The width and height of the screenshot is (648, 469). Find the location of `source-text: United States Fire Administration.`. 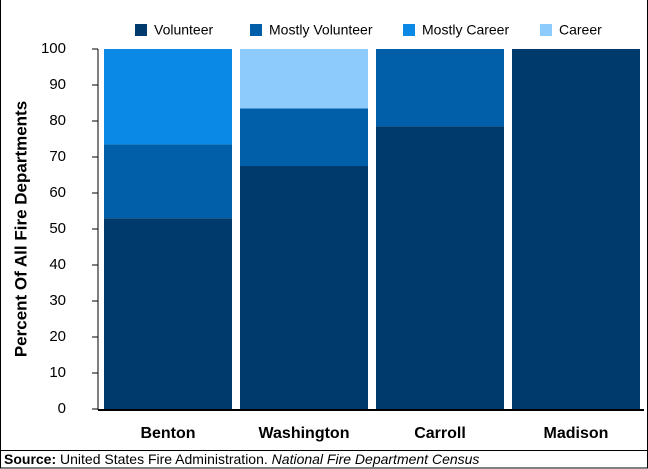

source-text: United States Fire Administration. is located at coordinates (164, 459).